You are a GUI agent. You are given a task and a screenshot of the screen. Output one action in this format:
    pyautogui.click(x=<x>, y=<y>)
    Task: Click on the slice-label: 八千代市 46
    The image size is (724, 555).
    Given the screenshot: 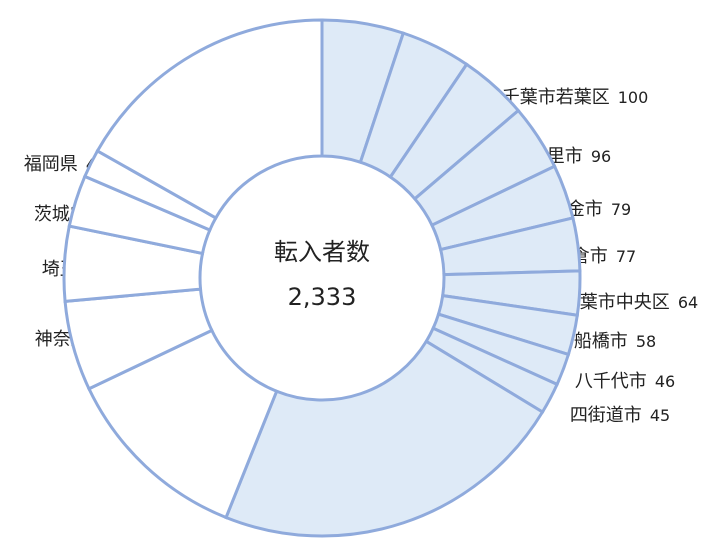 What is the action you would take?
    pyautogui.click(x=625, y=381)
    